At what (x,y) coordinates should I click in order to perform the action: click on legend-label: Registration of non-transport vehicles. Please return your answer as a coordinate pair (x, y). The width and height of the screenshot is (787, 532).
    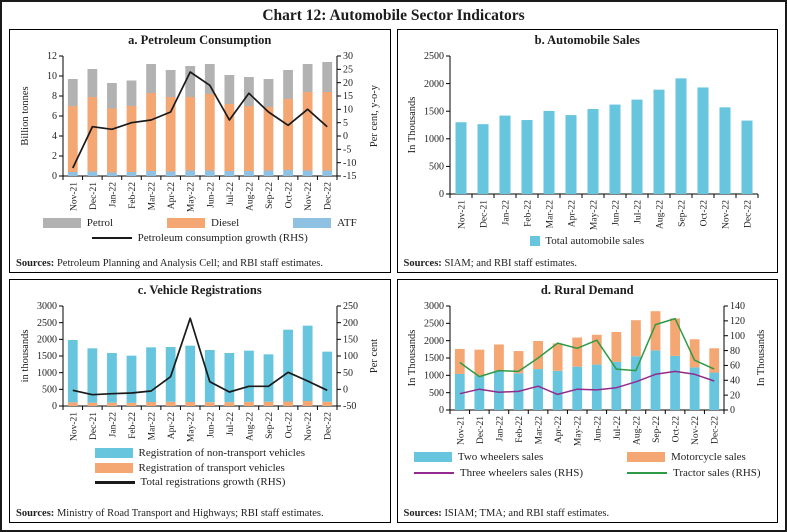
    Looking at the image, I should click on (222, 453).